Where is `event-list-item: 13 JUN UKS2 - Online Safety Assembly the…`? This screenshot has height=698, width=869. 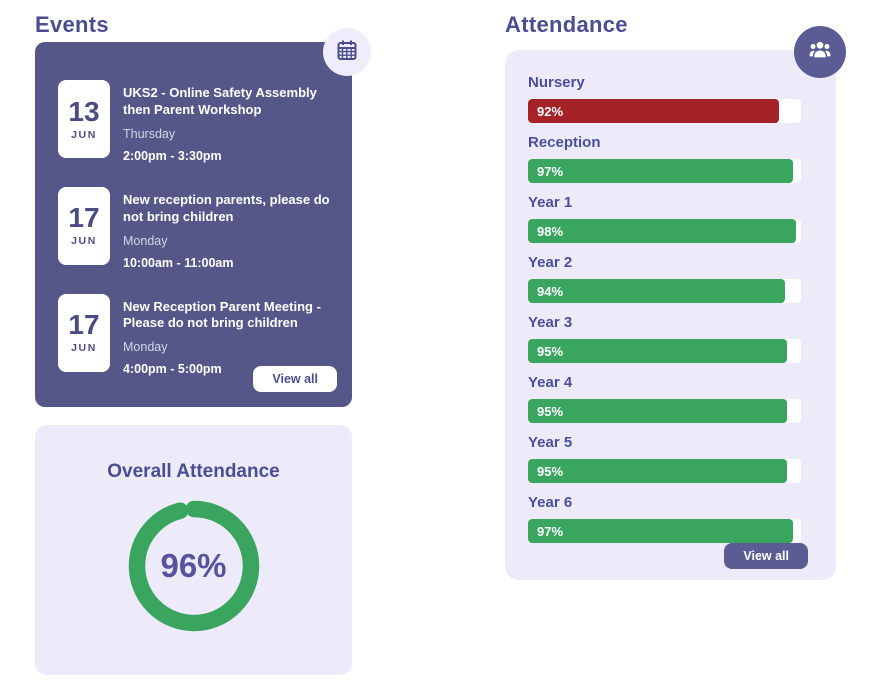 event-list-item: 13 JUN UKS2 - Online Safety Assembly the… is located at coordinates (205, 121).